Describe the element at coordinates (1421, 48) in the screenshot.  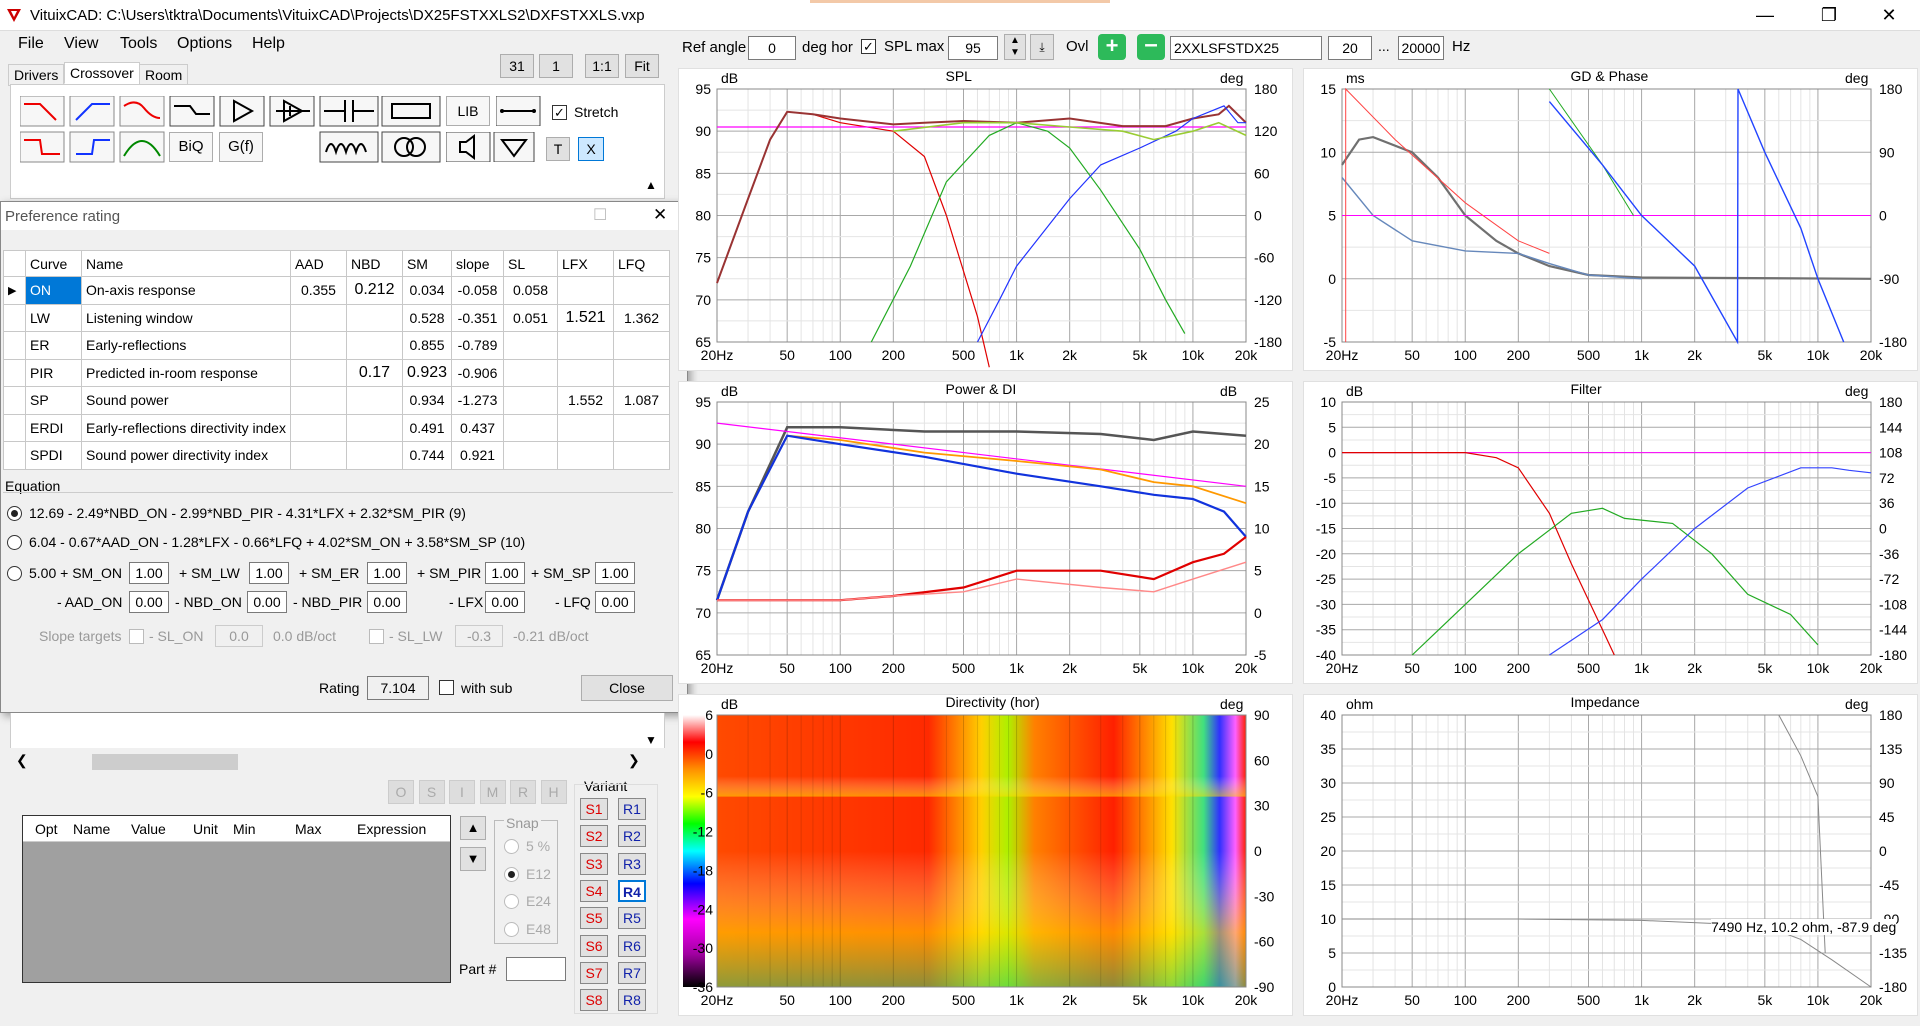
I see `freq-max-input: 20000` at that location.